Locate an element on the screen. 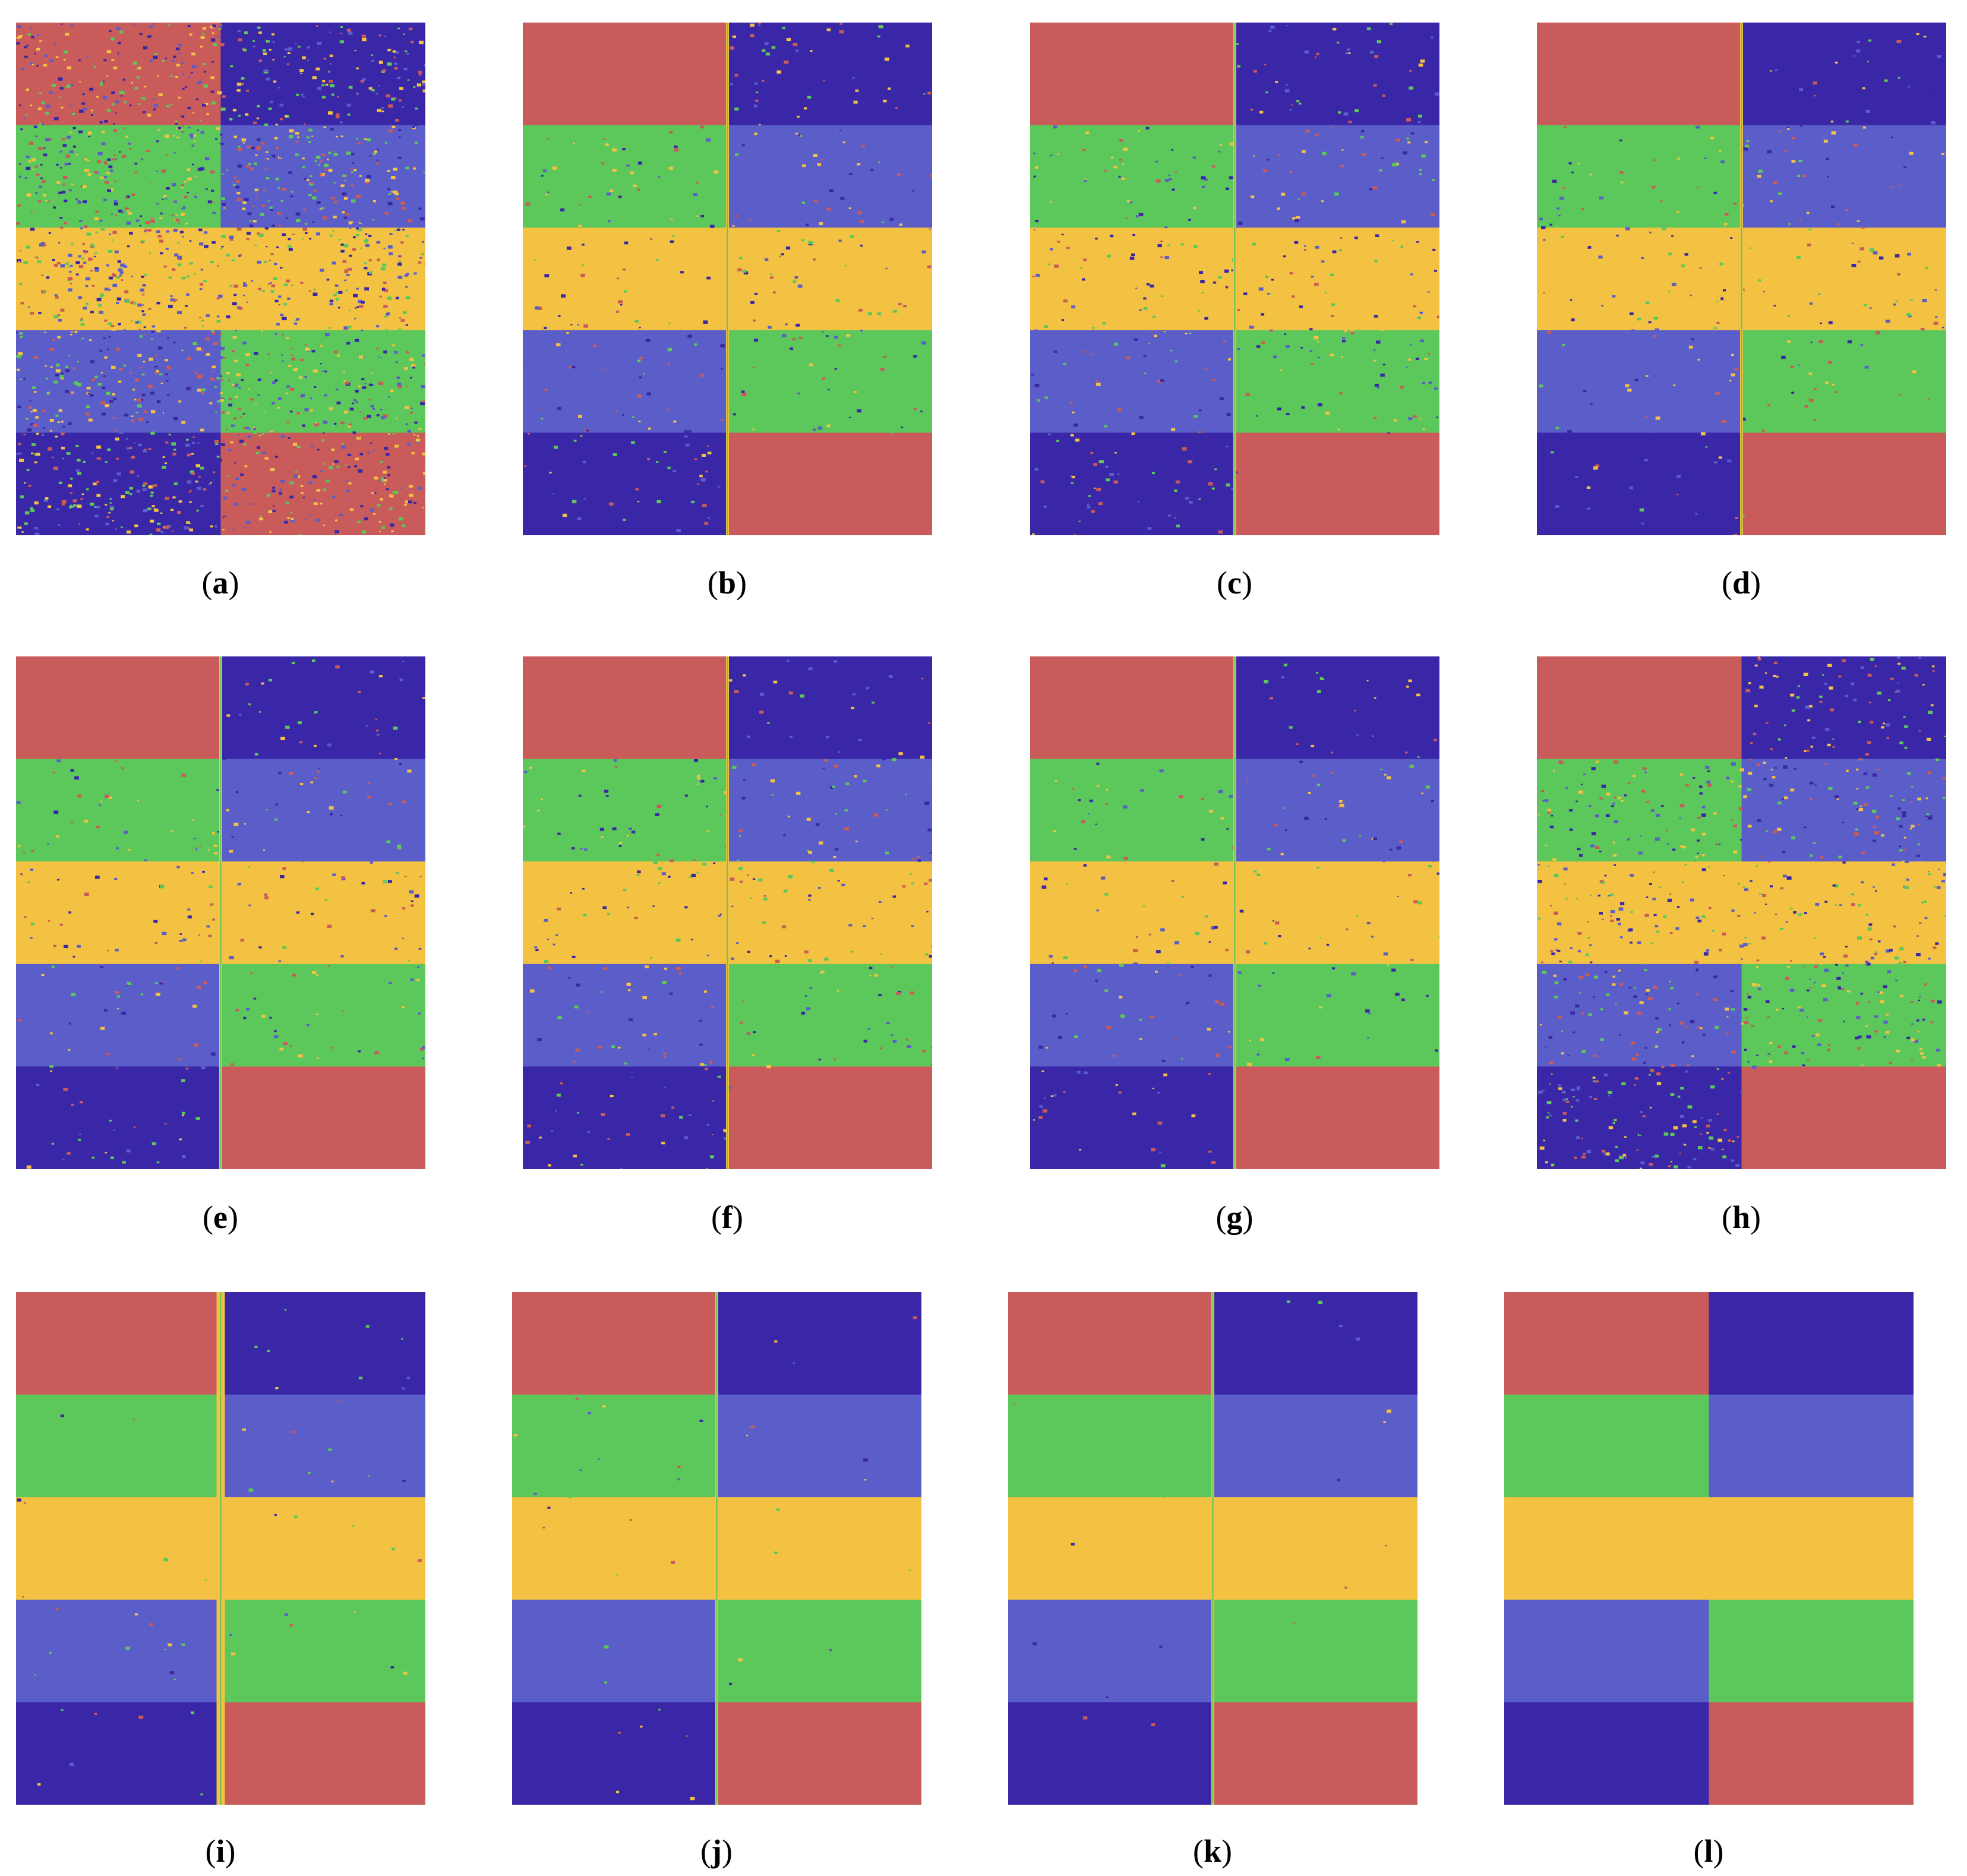 The height and width of the screenshot is (1876, 1967). caption-l: (l) is located at coordinates (1708, 1851).